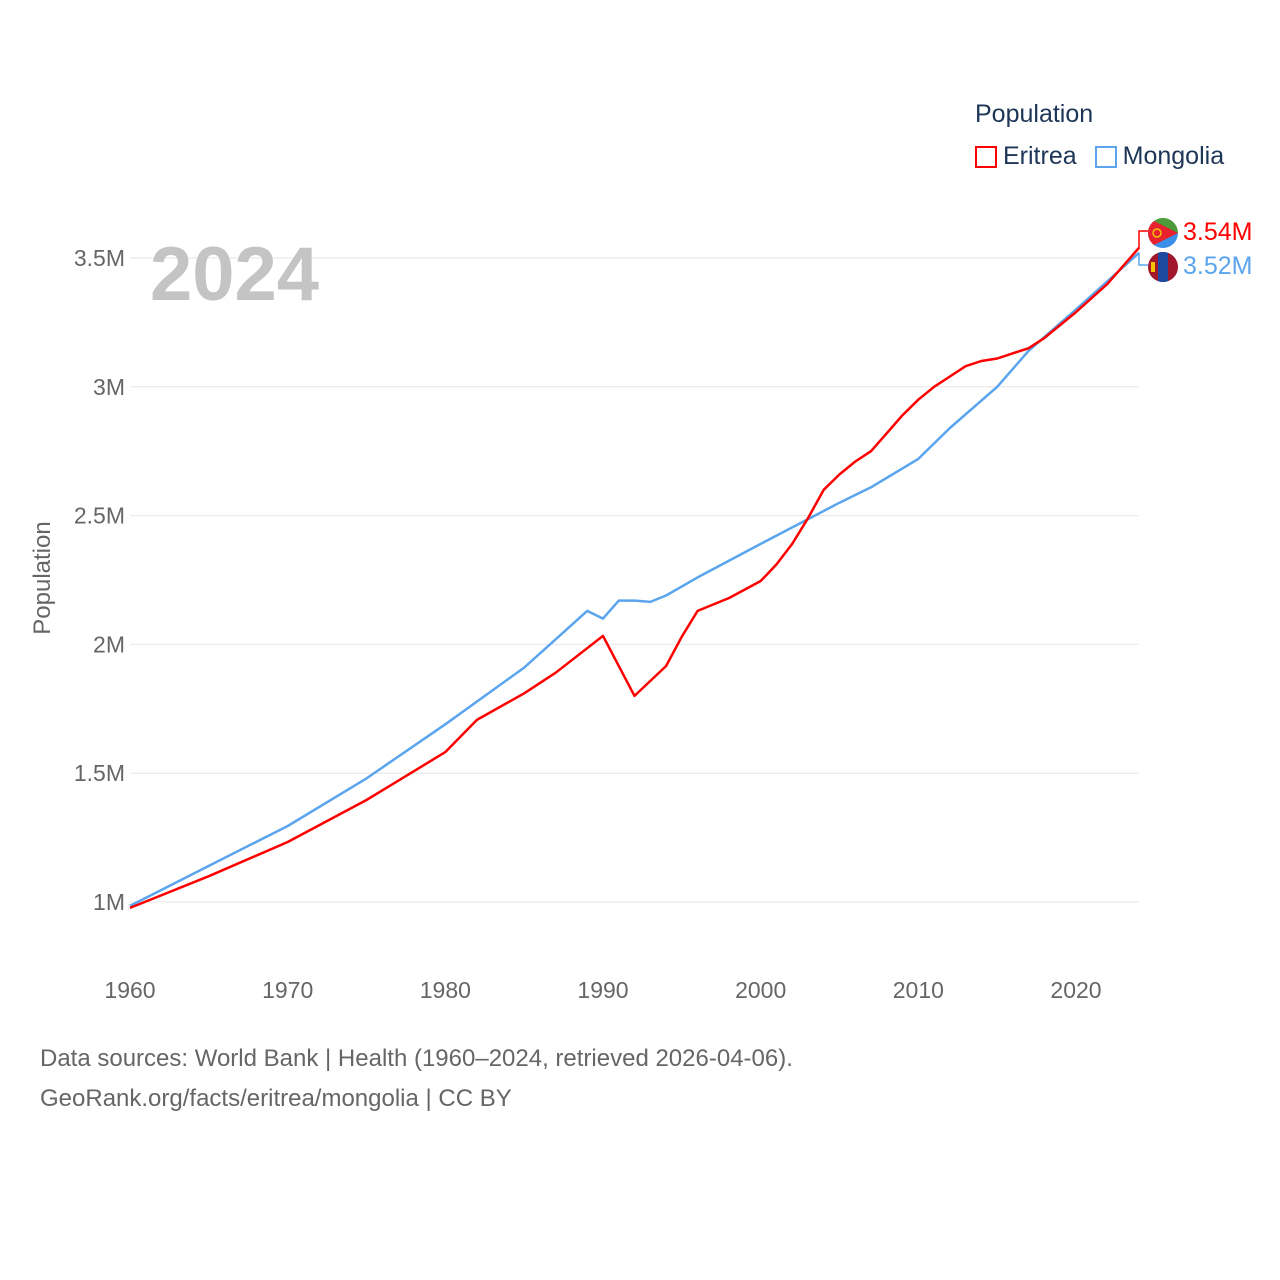 Image resolution: width=1280 pixels, height=1280 pixels. What do you see at coordinates (1217, 232) in the screenshot?
I see `end-value-label: 3.54M` at bounding box center [1217, 232].